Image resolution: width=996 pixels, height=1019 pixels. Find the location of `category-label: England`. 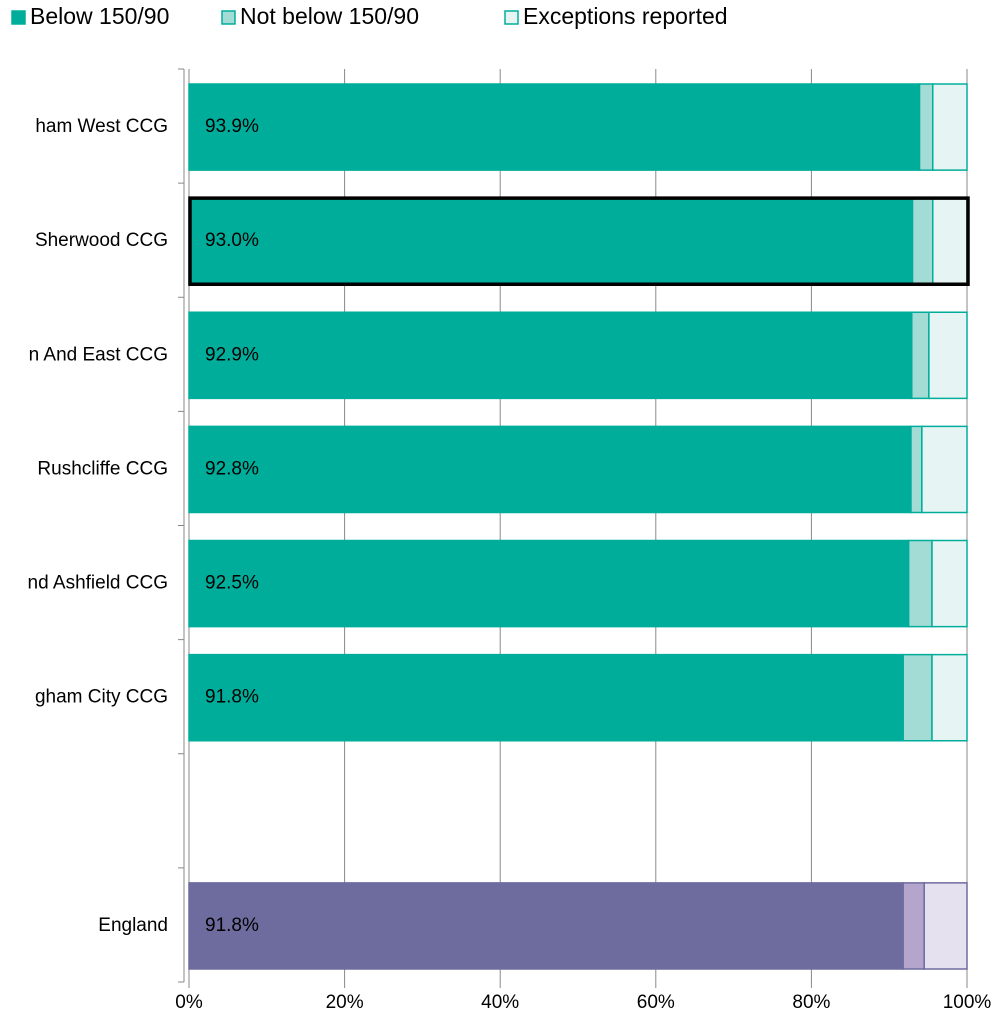

category-label: England is located at coordinates (133, 925).